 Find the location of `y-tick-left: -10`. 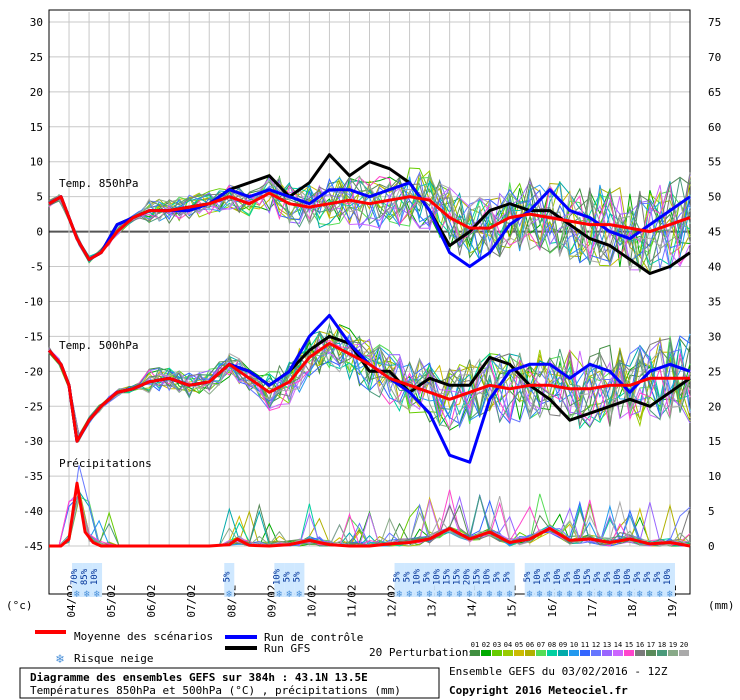

y-tick-left: -10 is located at coordinates (33, 301).